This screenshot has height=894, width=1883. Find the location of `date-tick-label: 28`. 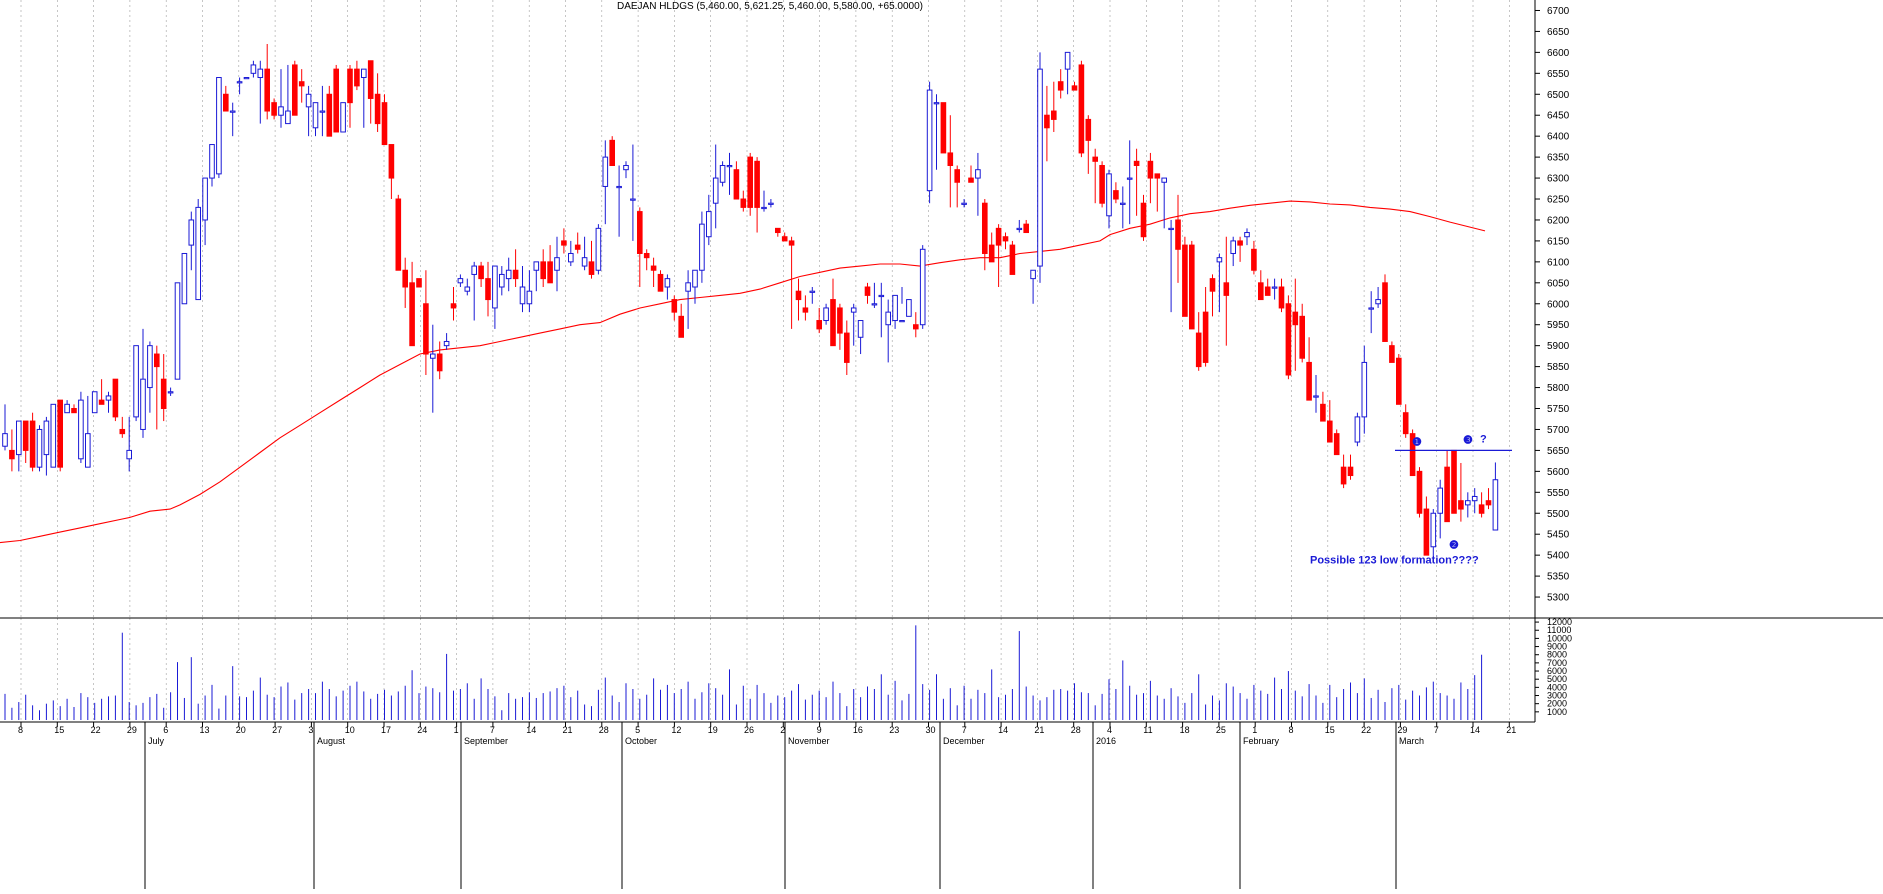

date-tick-label: 28 is located at coordinates (604, 730).